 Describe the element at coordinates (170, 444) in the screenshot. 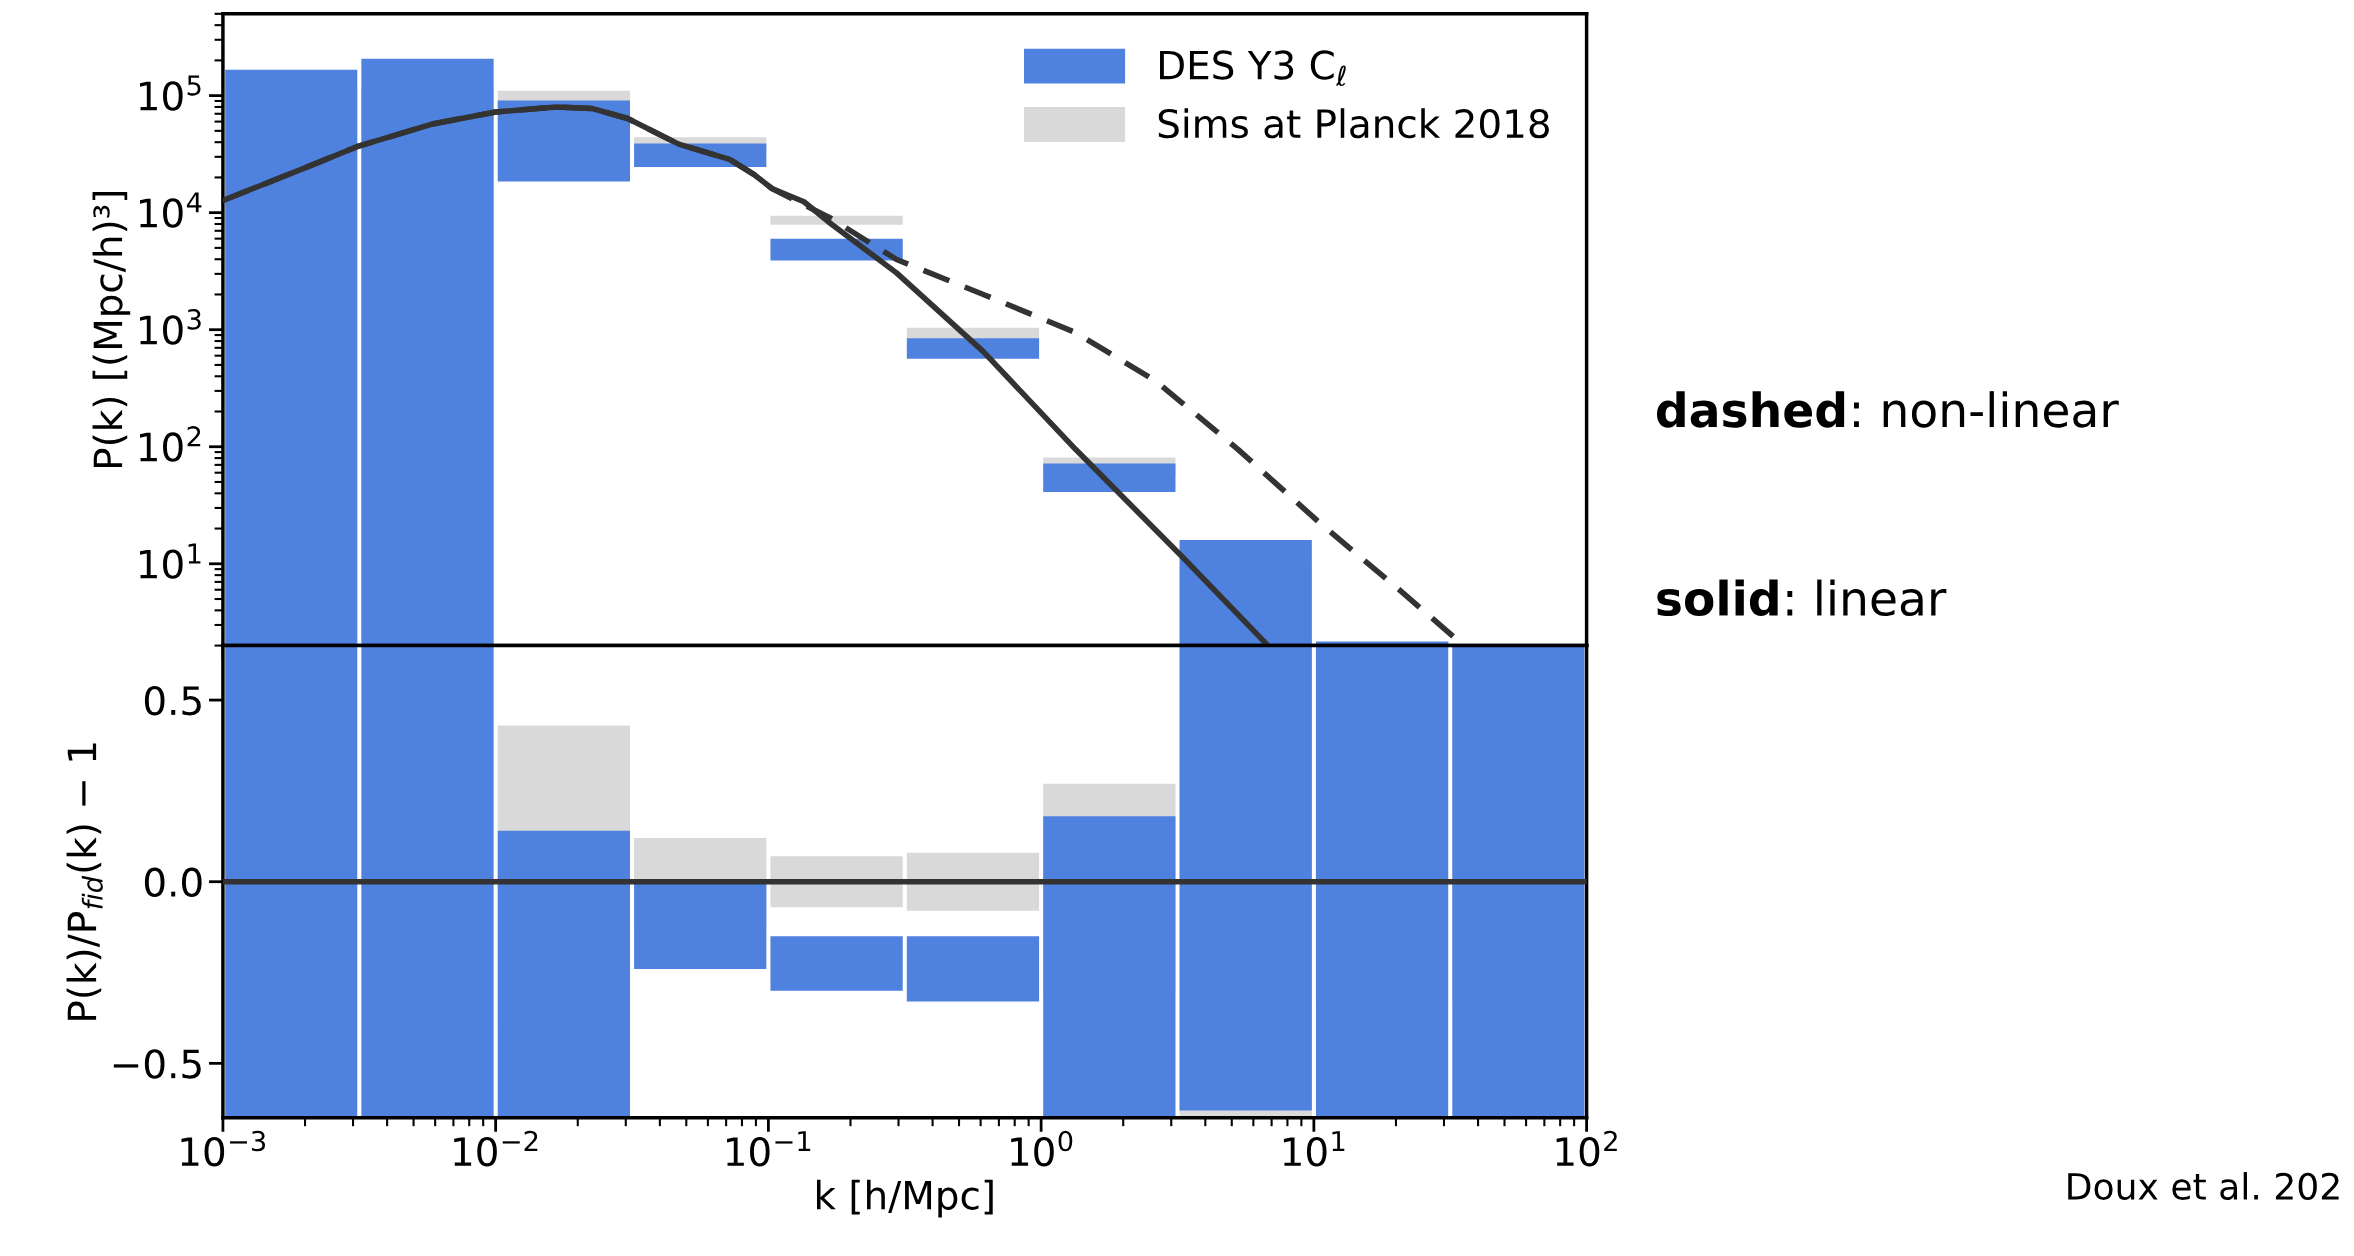

I see `y-tick-label: 10$^{2}$` at that location.